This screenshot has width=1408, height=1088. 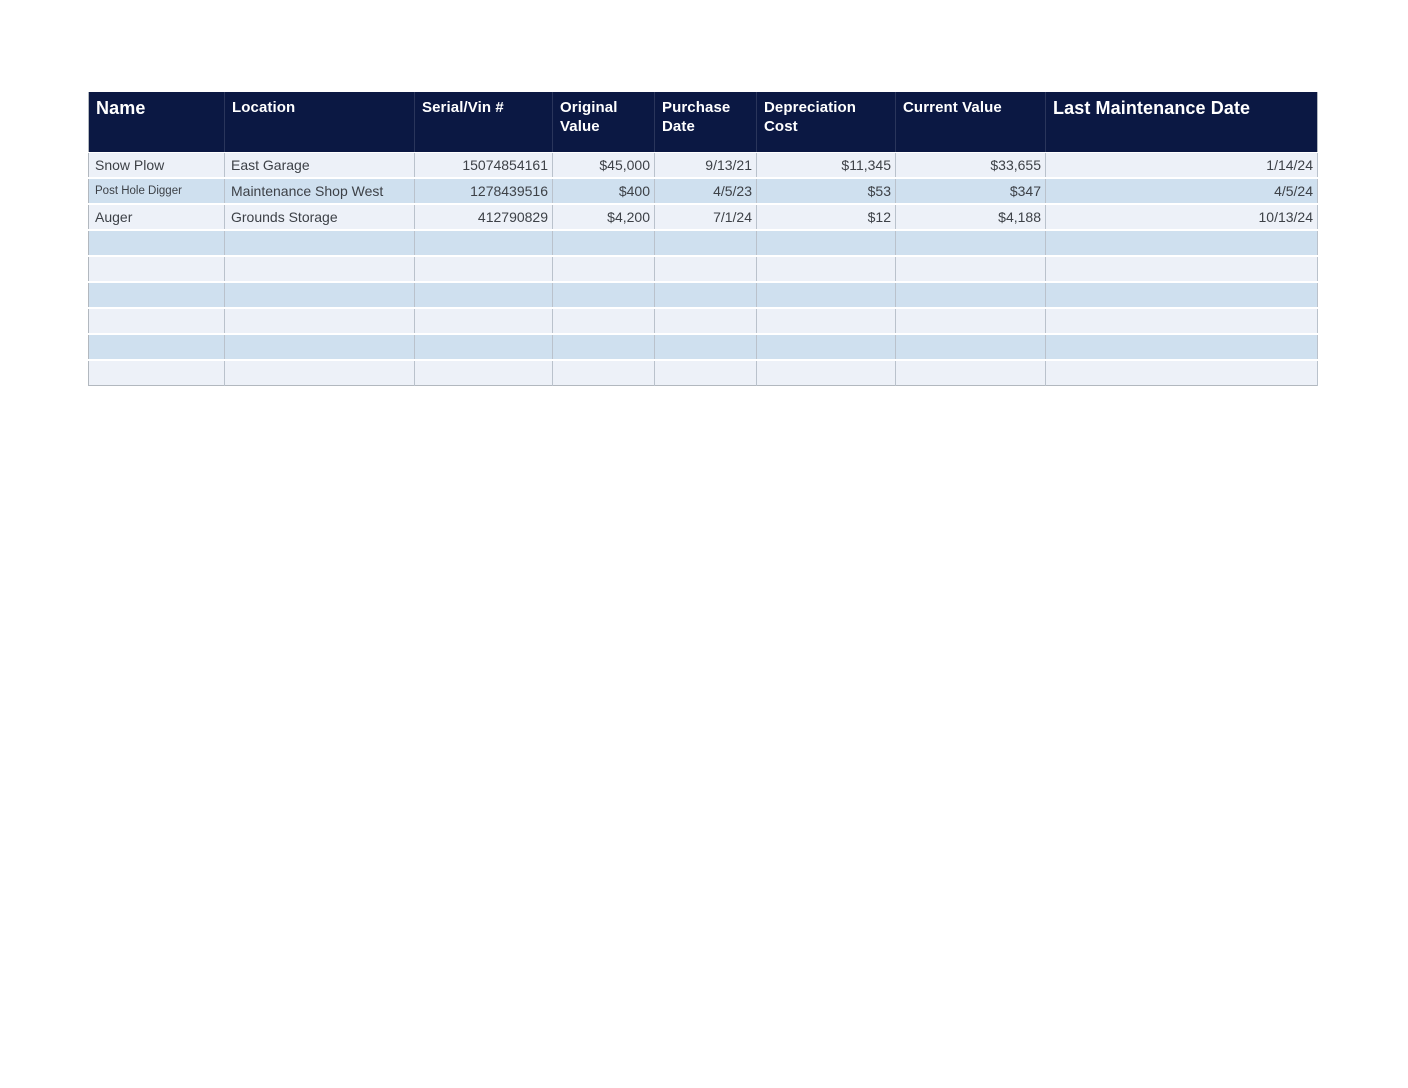 What do you see at coordinates (970, 191) in the screenshot?
I see `cell-current-value: $347` at bounding box center [970, 191].